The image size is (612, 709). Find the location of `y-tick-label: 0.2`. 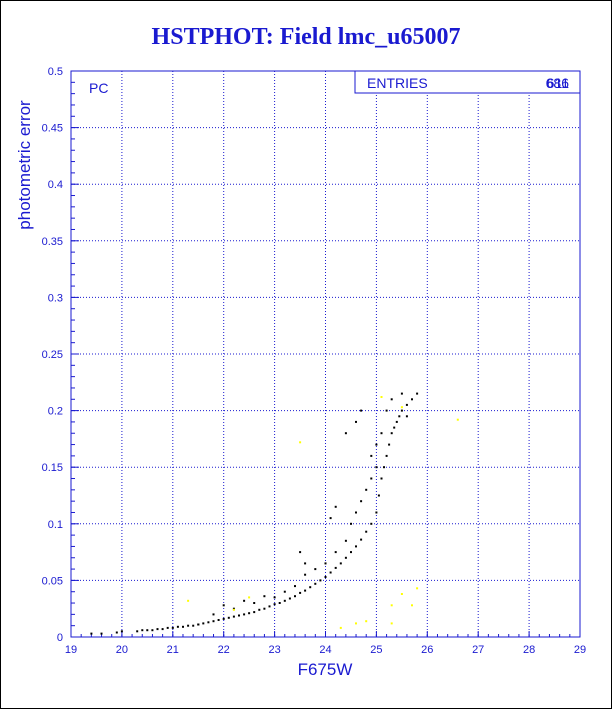

y-tick-label: 0.2 is located at coordinates (55, 412).